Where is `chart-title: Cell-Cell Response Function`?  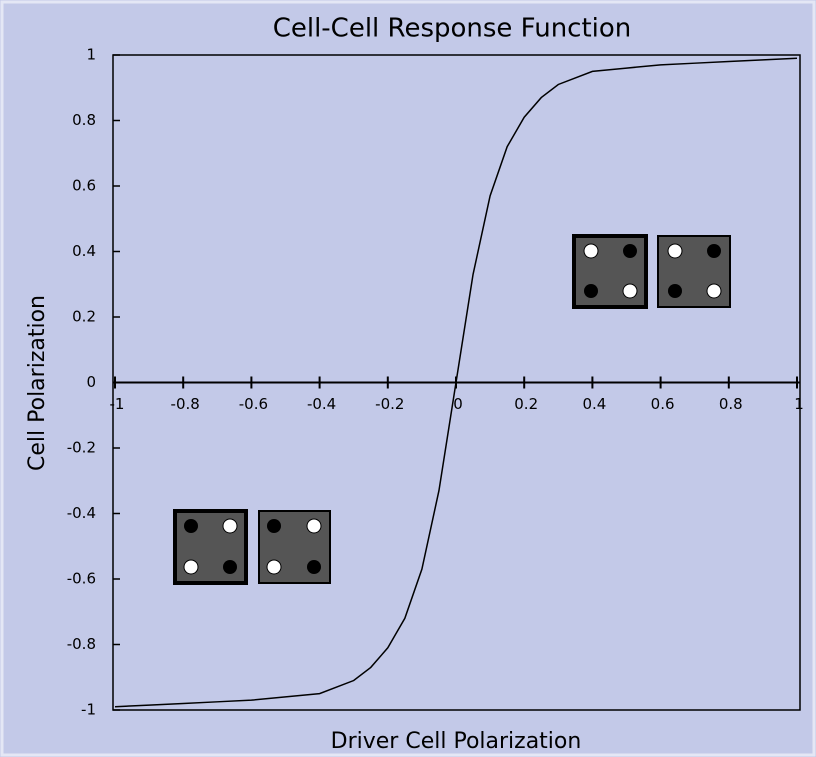
chart-title: Cell-Cell Response Function is located at coordinates (452, 29).